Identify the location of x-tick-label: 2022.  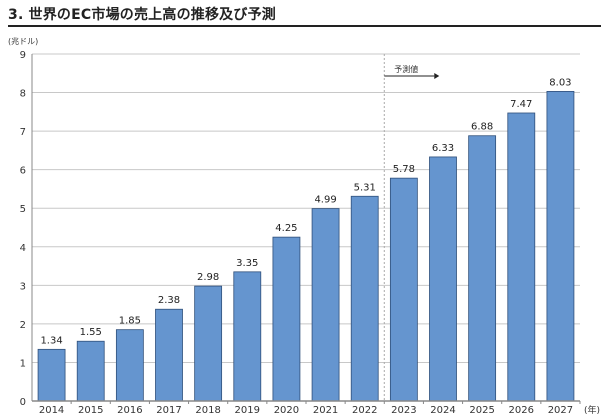
(364, 410).